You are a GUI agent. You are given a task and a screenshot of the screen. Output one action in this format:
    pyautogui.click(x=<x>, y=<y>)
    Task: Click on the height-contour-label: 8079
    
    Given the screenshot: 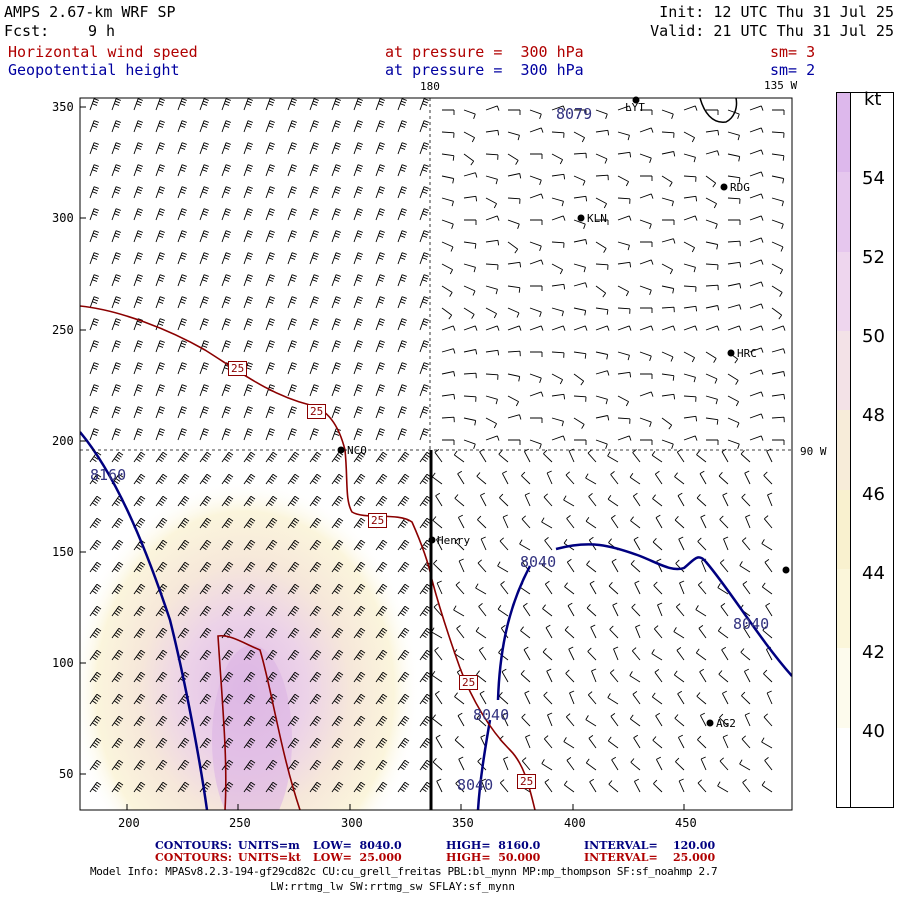 What is the action you would take?
    pyautogui.click(x=574, y=114)
    